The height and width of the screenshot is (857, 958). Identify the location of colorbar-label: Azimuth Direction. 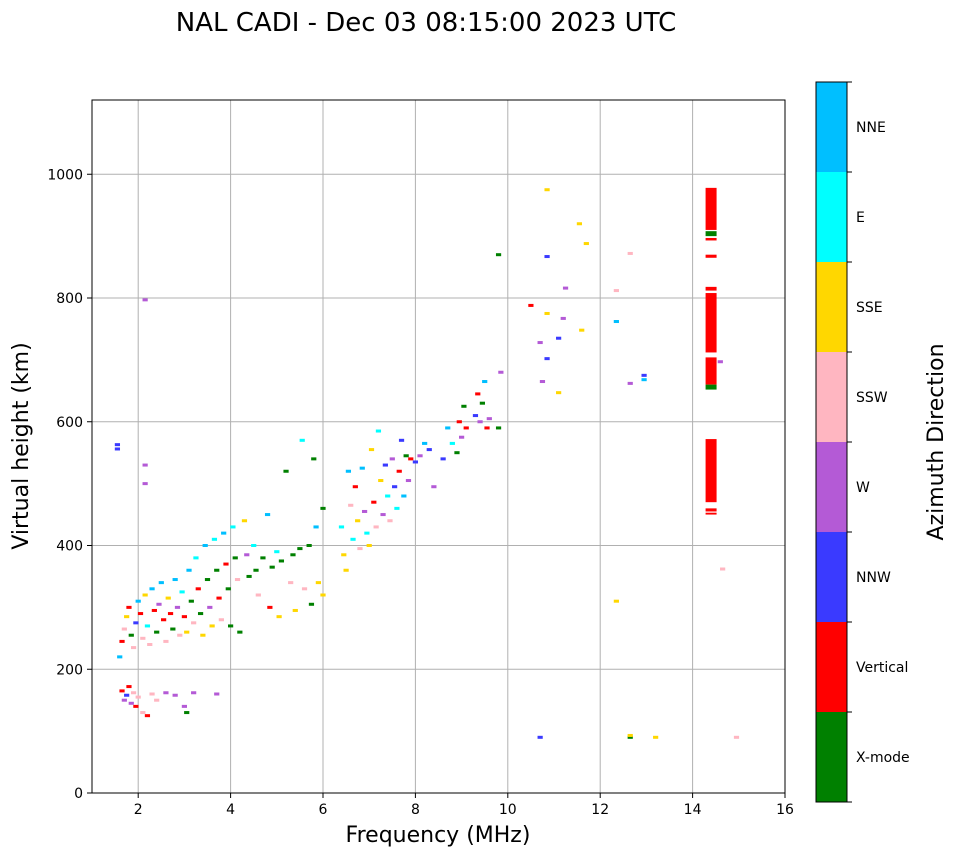
(936, 441).